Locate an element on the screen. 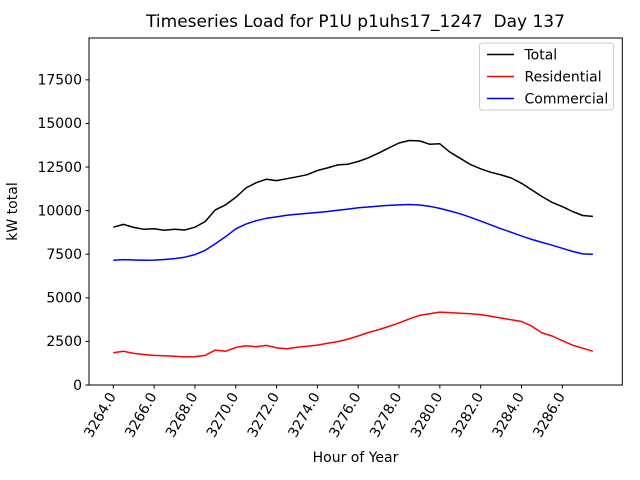  y-tick-label: 7500 is located at coordinates (64, 255).